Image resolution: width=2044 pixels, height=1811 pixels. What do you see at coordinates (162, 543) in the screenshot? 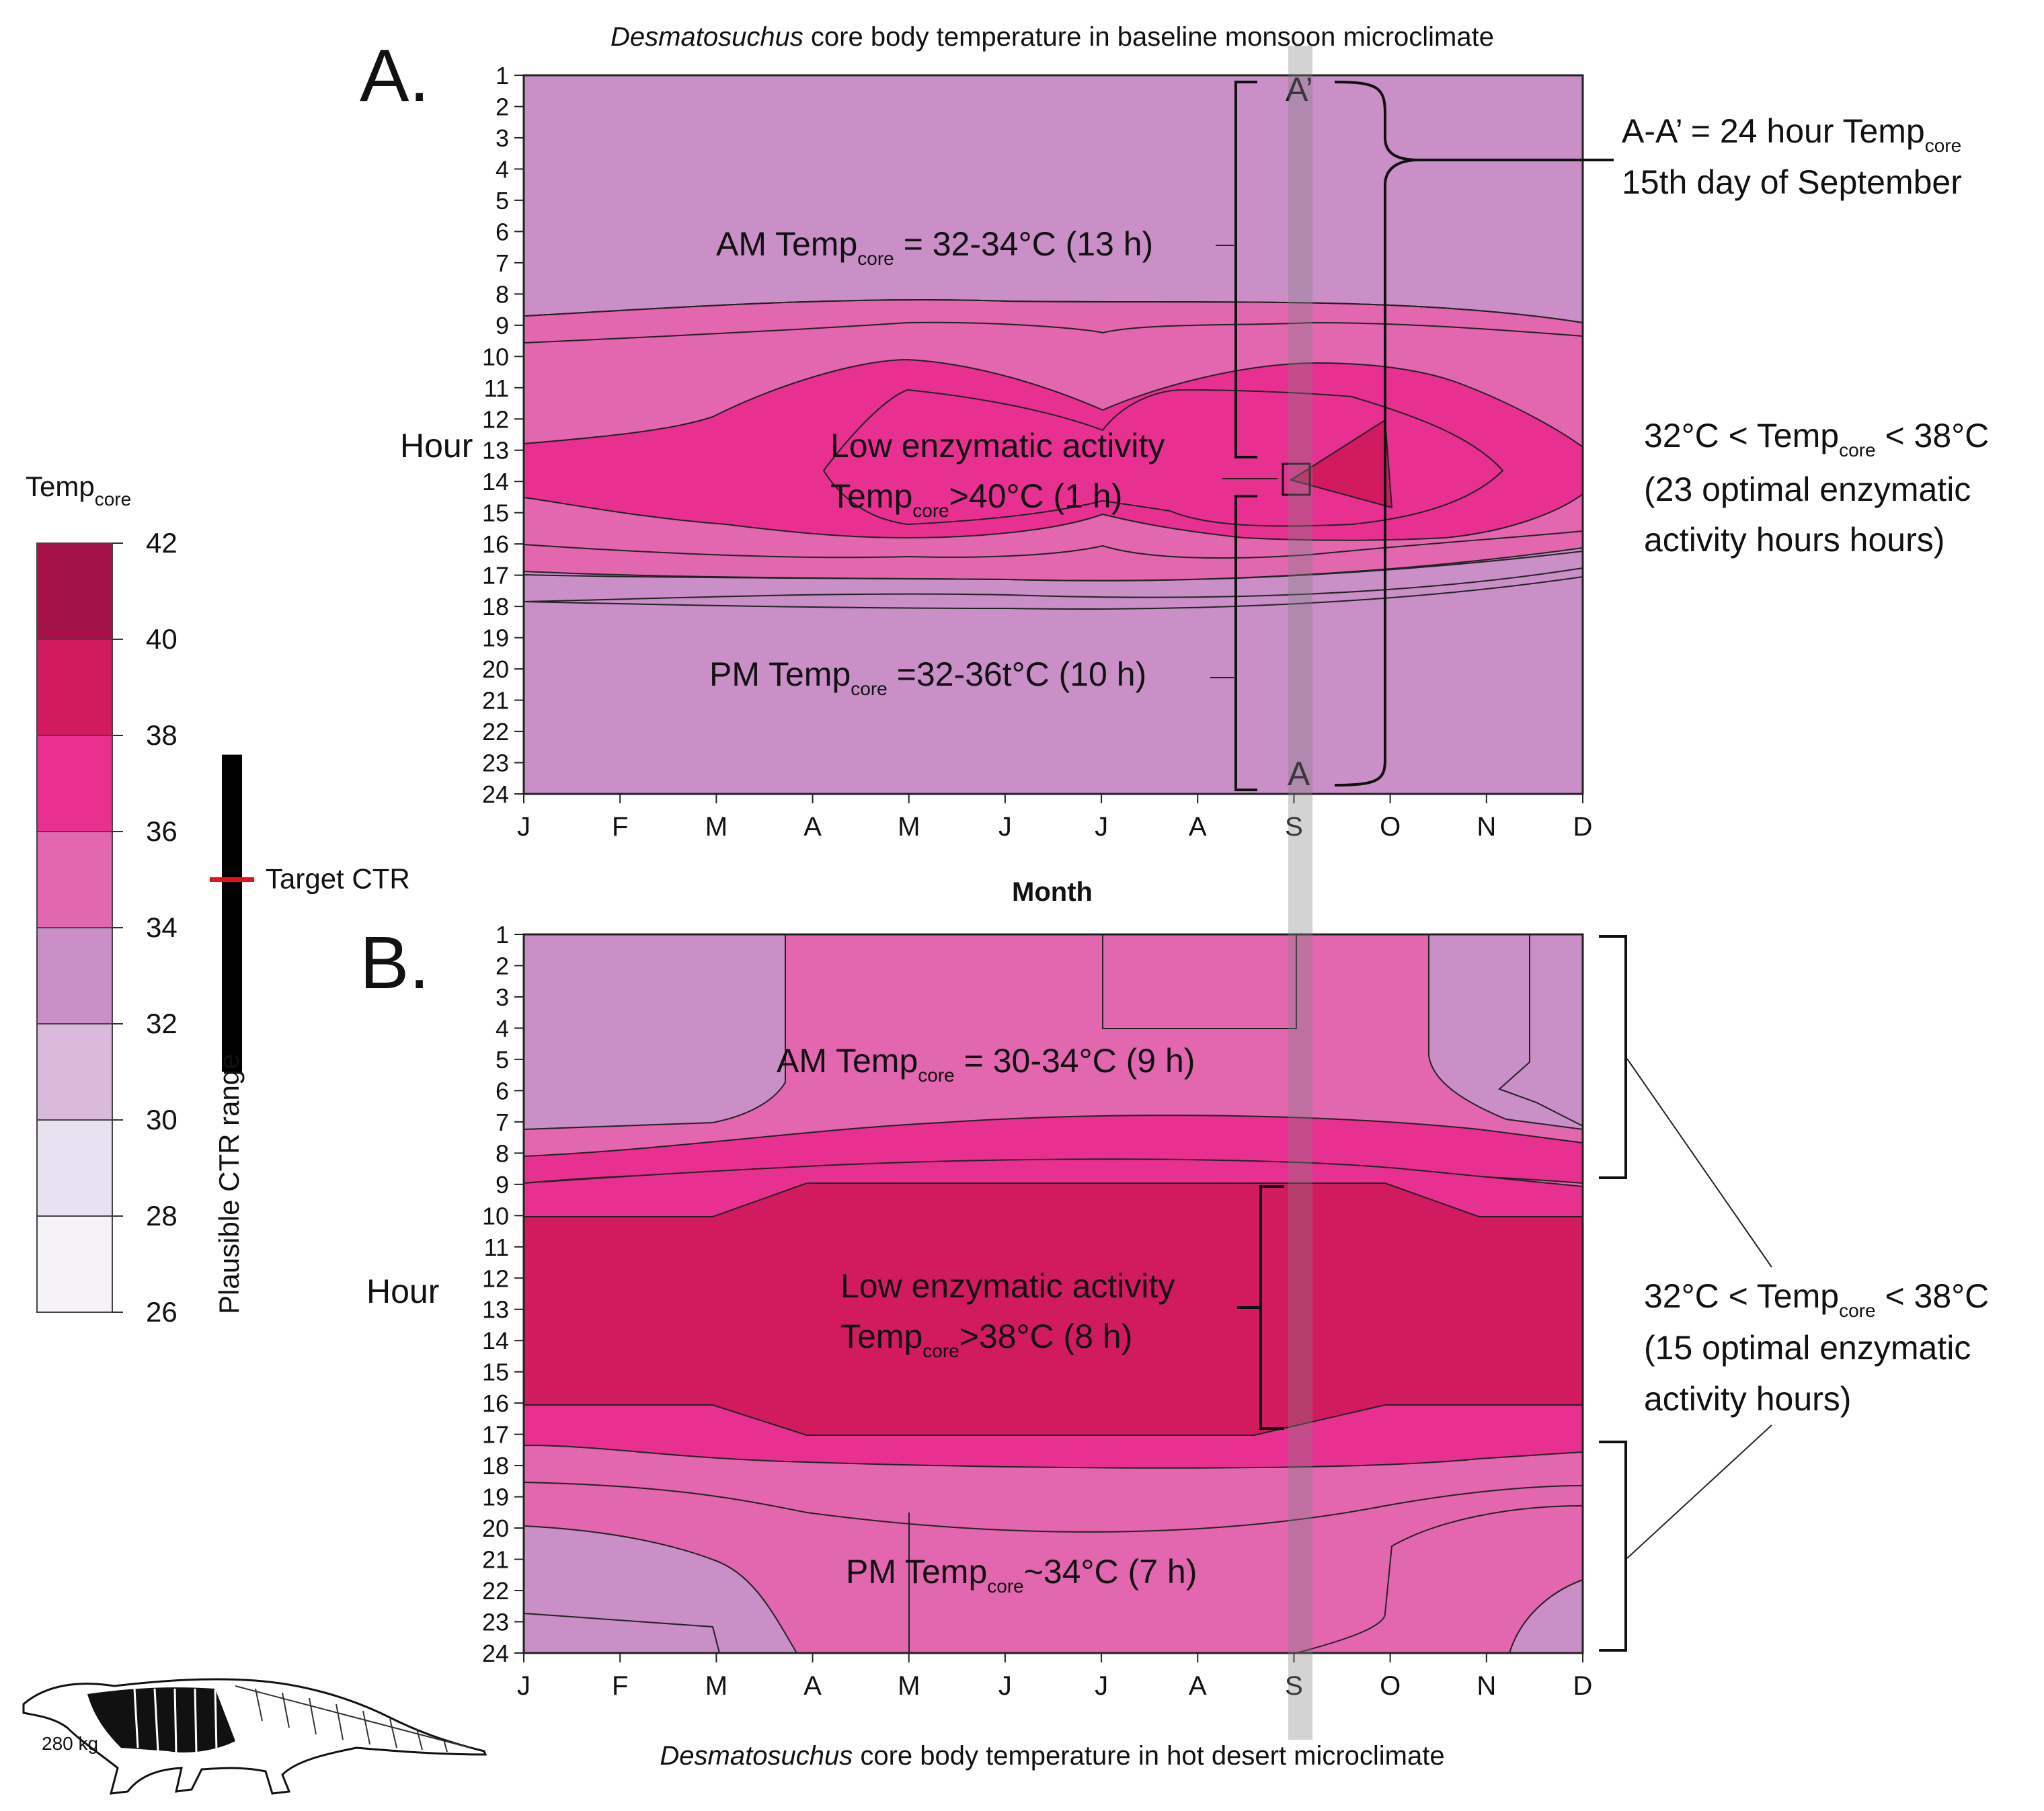
I see `legend-tick-label: 42` at bounding box center [162, 543].